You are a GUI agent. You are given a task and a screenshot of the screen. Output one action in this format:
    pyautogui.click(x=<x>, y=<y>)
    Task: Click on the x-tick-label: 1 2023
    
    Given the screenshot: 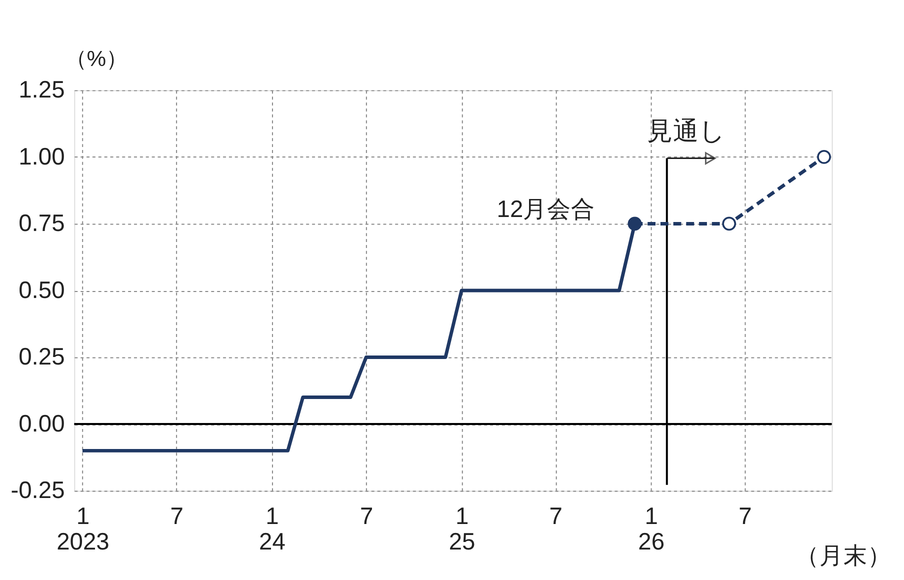 What is the action you would take?
    pyautogui.click(x=83, y=530)
    